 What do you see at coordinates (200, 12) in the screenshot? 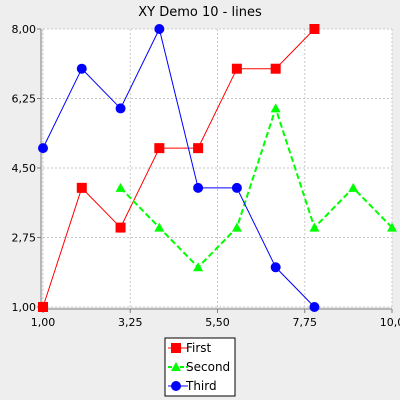
I see `chart-title: XY Demo 10 - lines` at bounding box center [200, 12].